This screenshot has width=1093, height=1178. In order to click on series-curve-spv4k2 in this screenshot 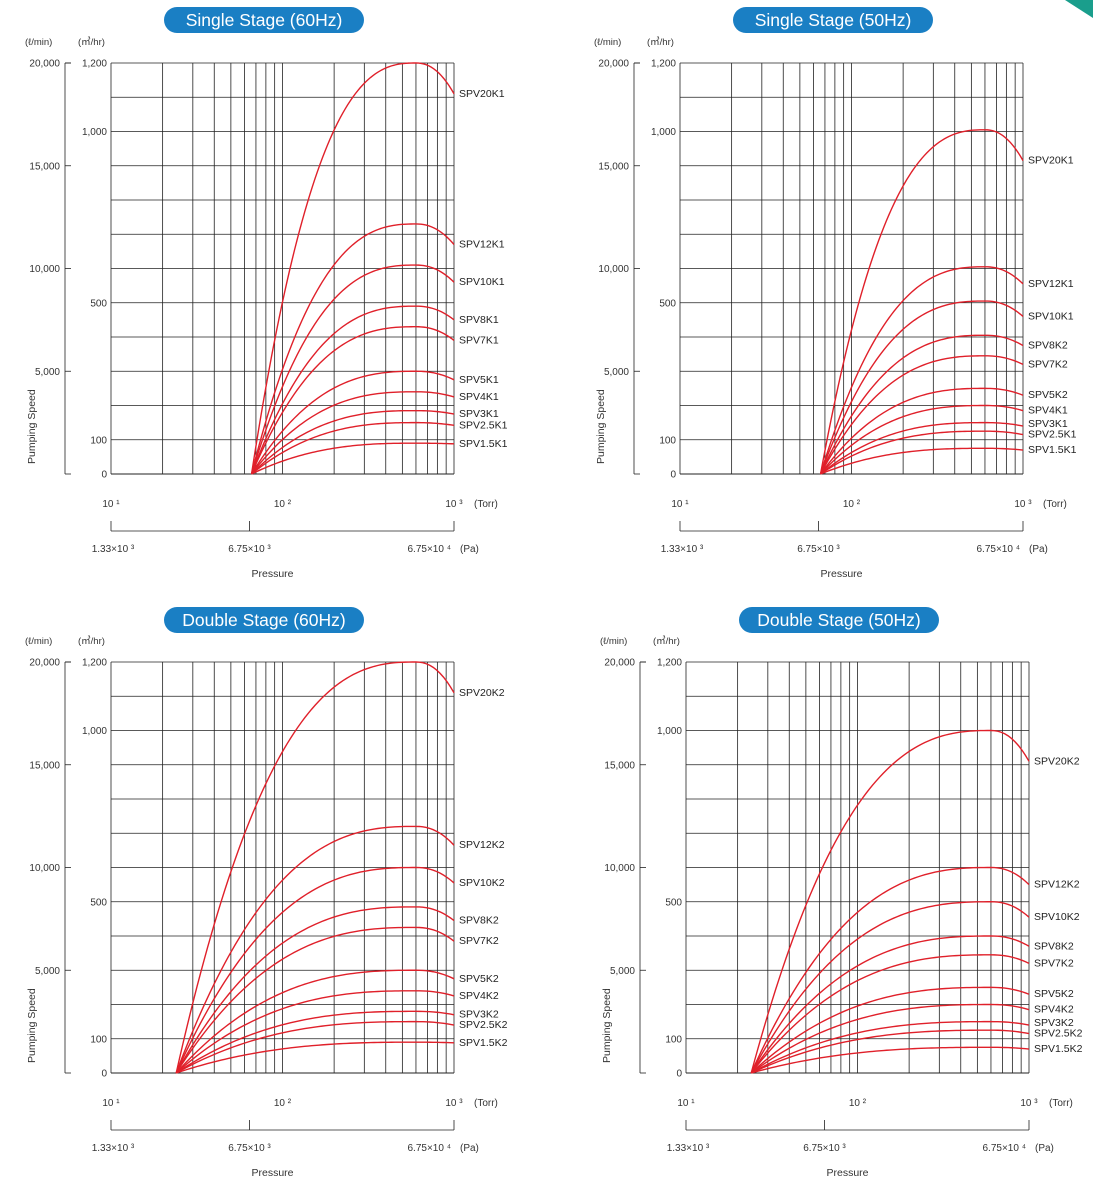, I will do `click(315, 1032)`.